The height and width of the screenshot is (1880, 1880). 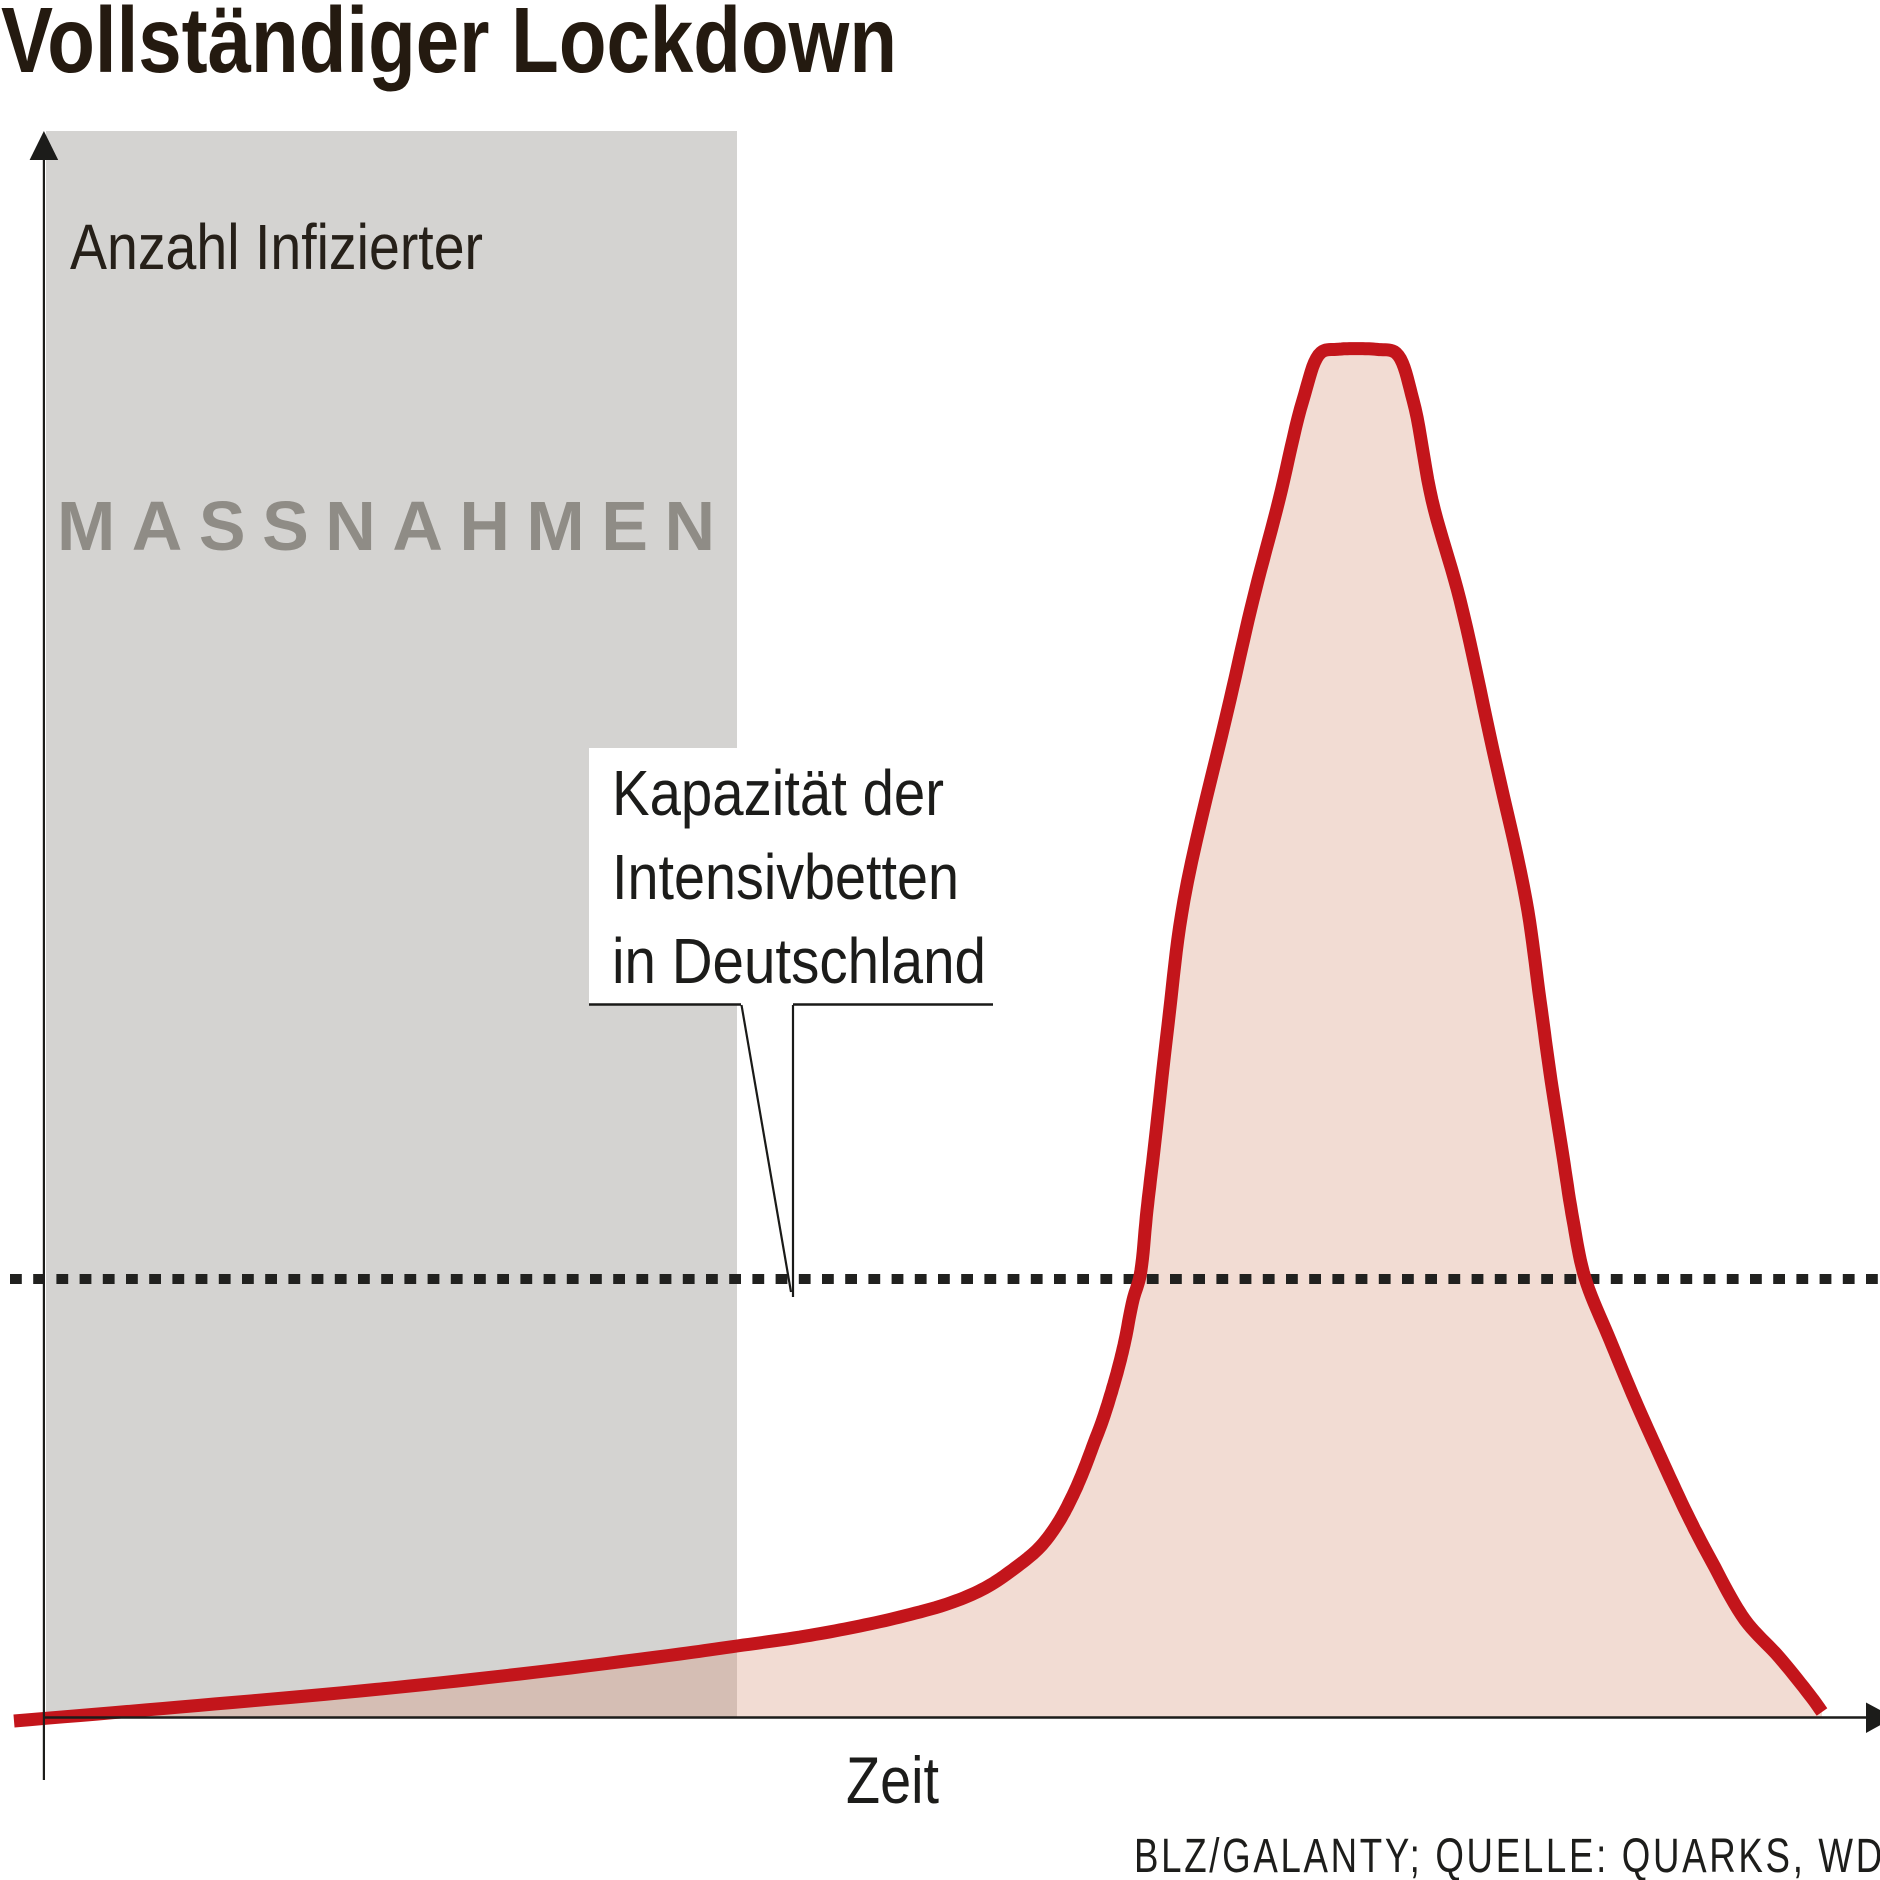 What do you see at coordinates (892, 1780) in the screenshot?
I see `svg-text: Zeit` at bounding box center [892, 1780].